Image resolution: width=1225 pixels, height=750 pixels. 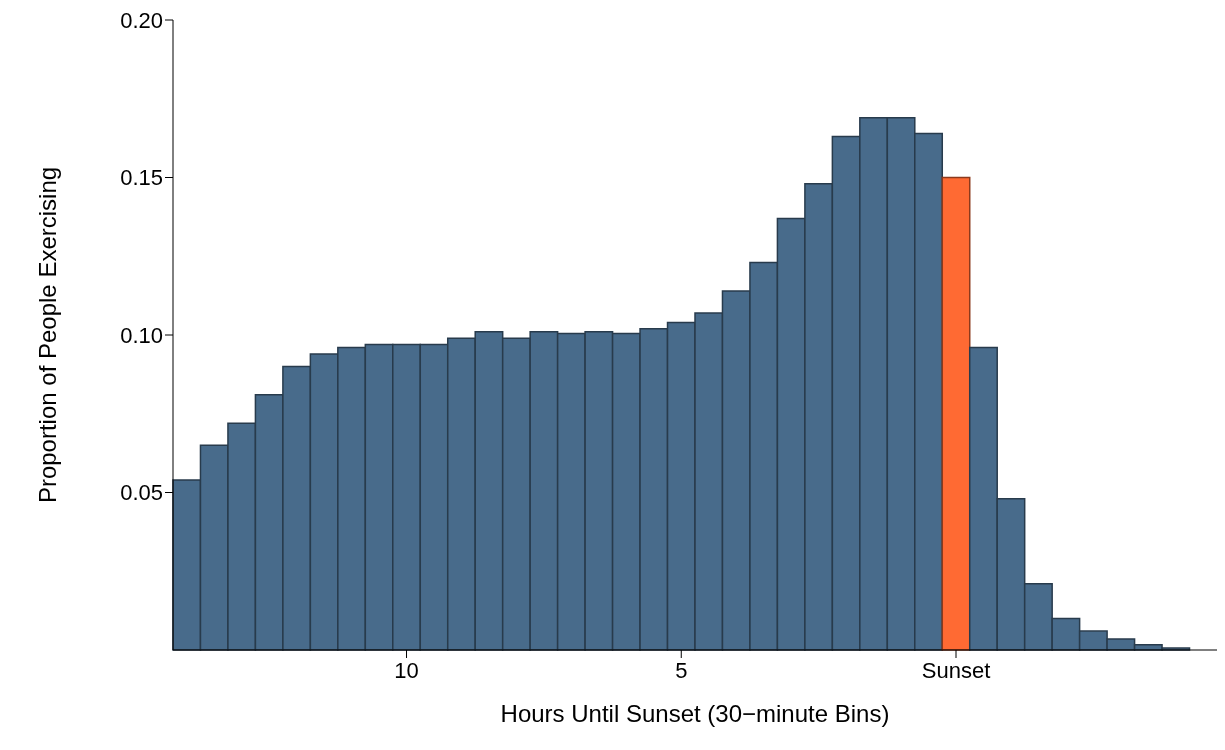 What do you see at coordinates (47, 335) in the screenshot?
I see `y-axis-title: Proportion of People Exercising` at bounding box center [47, 335].